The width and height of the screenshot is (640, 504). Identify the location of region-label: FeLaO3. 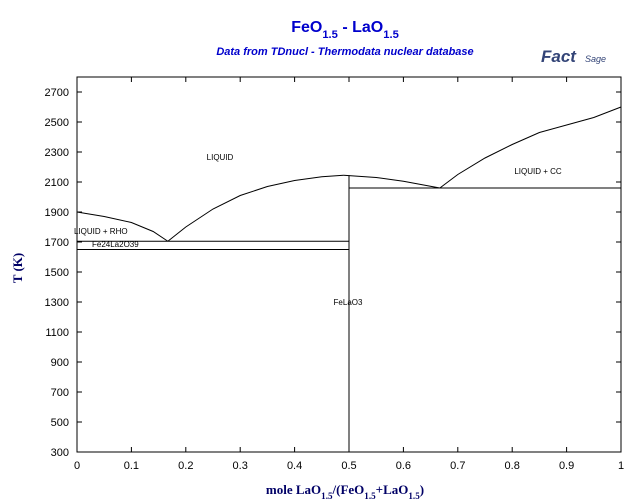
(348, 302).